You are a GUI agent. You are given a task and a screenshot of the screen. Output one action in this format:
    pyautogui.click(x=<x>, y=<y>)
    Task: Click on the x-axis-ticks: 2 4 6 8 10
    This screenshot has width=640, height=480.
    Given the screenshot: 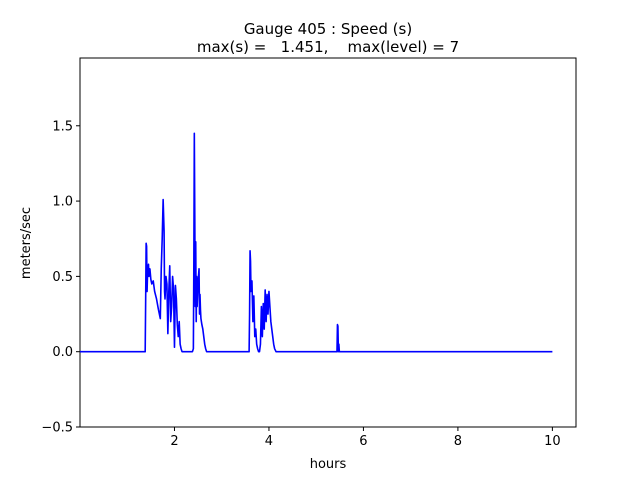 What is the action you would take?
    pyautogui.click(x=365, y=438)
    